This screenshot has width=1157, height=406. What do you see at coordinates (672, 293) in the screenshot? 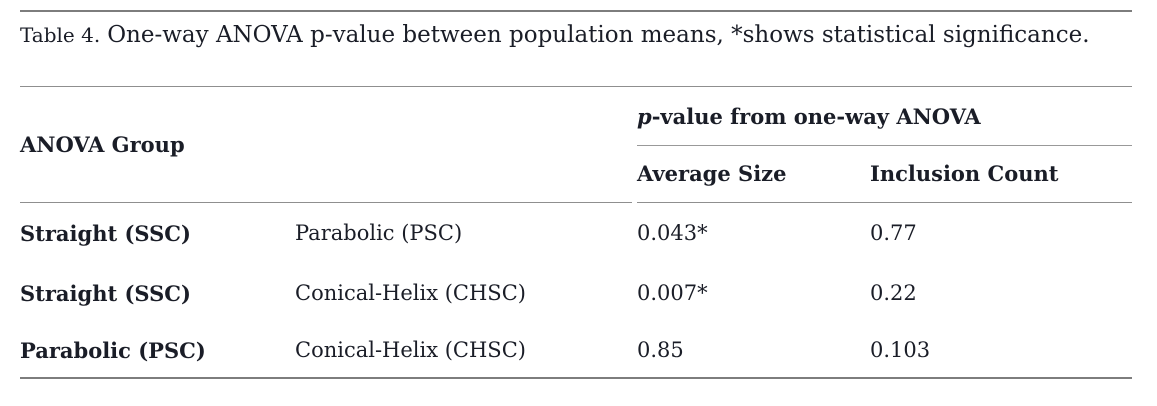
I see `cell-average-size: 0.007*` at bounding box center [672, 293].